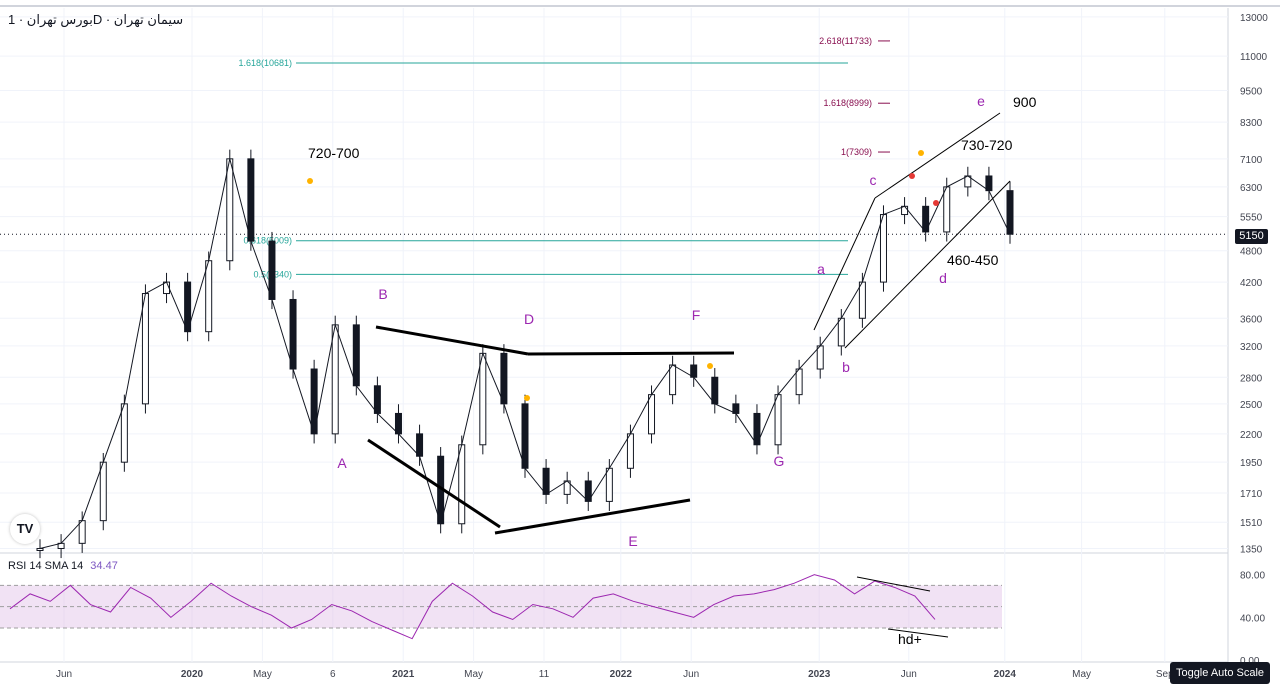  I want to click on rsi-tick-label-0: 80.00, so click(1252, 576).